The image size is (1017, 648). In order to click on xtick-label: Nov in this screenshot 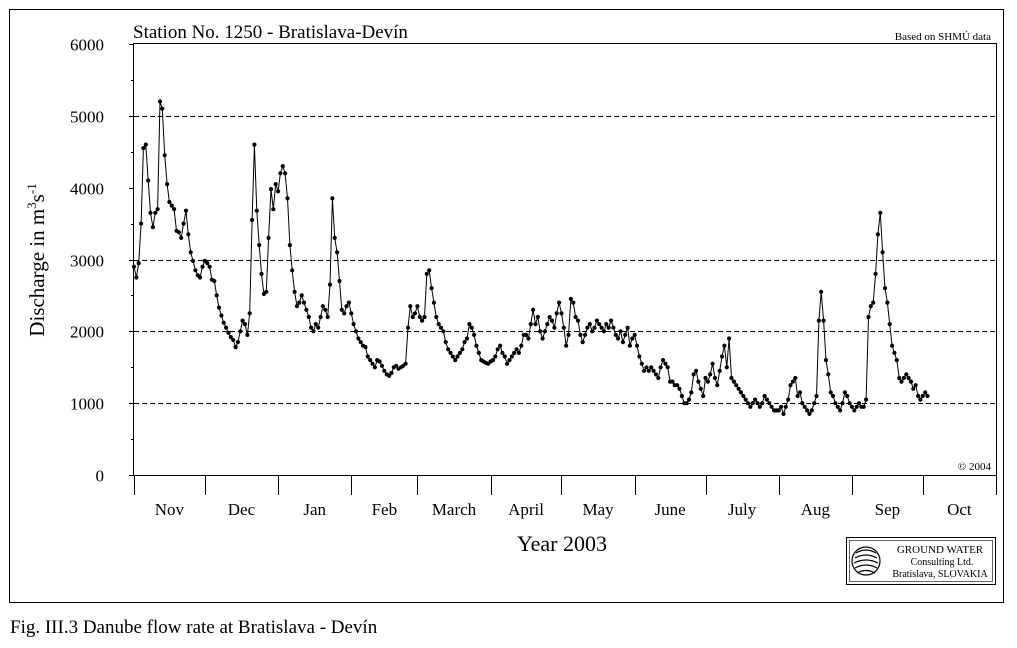, I will do `click(170, 509)`.